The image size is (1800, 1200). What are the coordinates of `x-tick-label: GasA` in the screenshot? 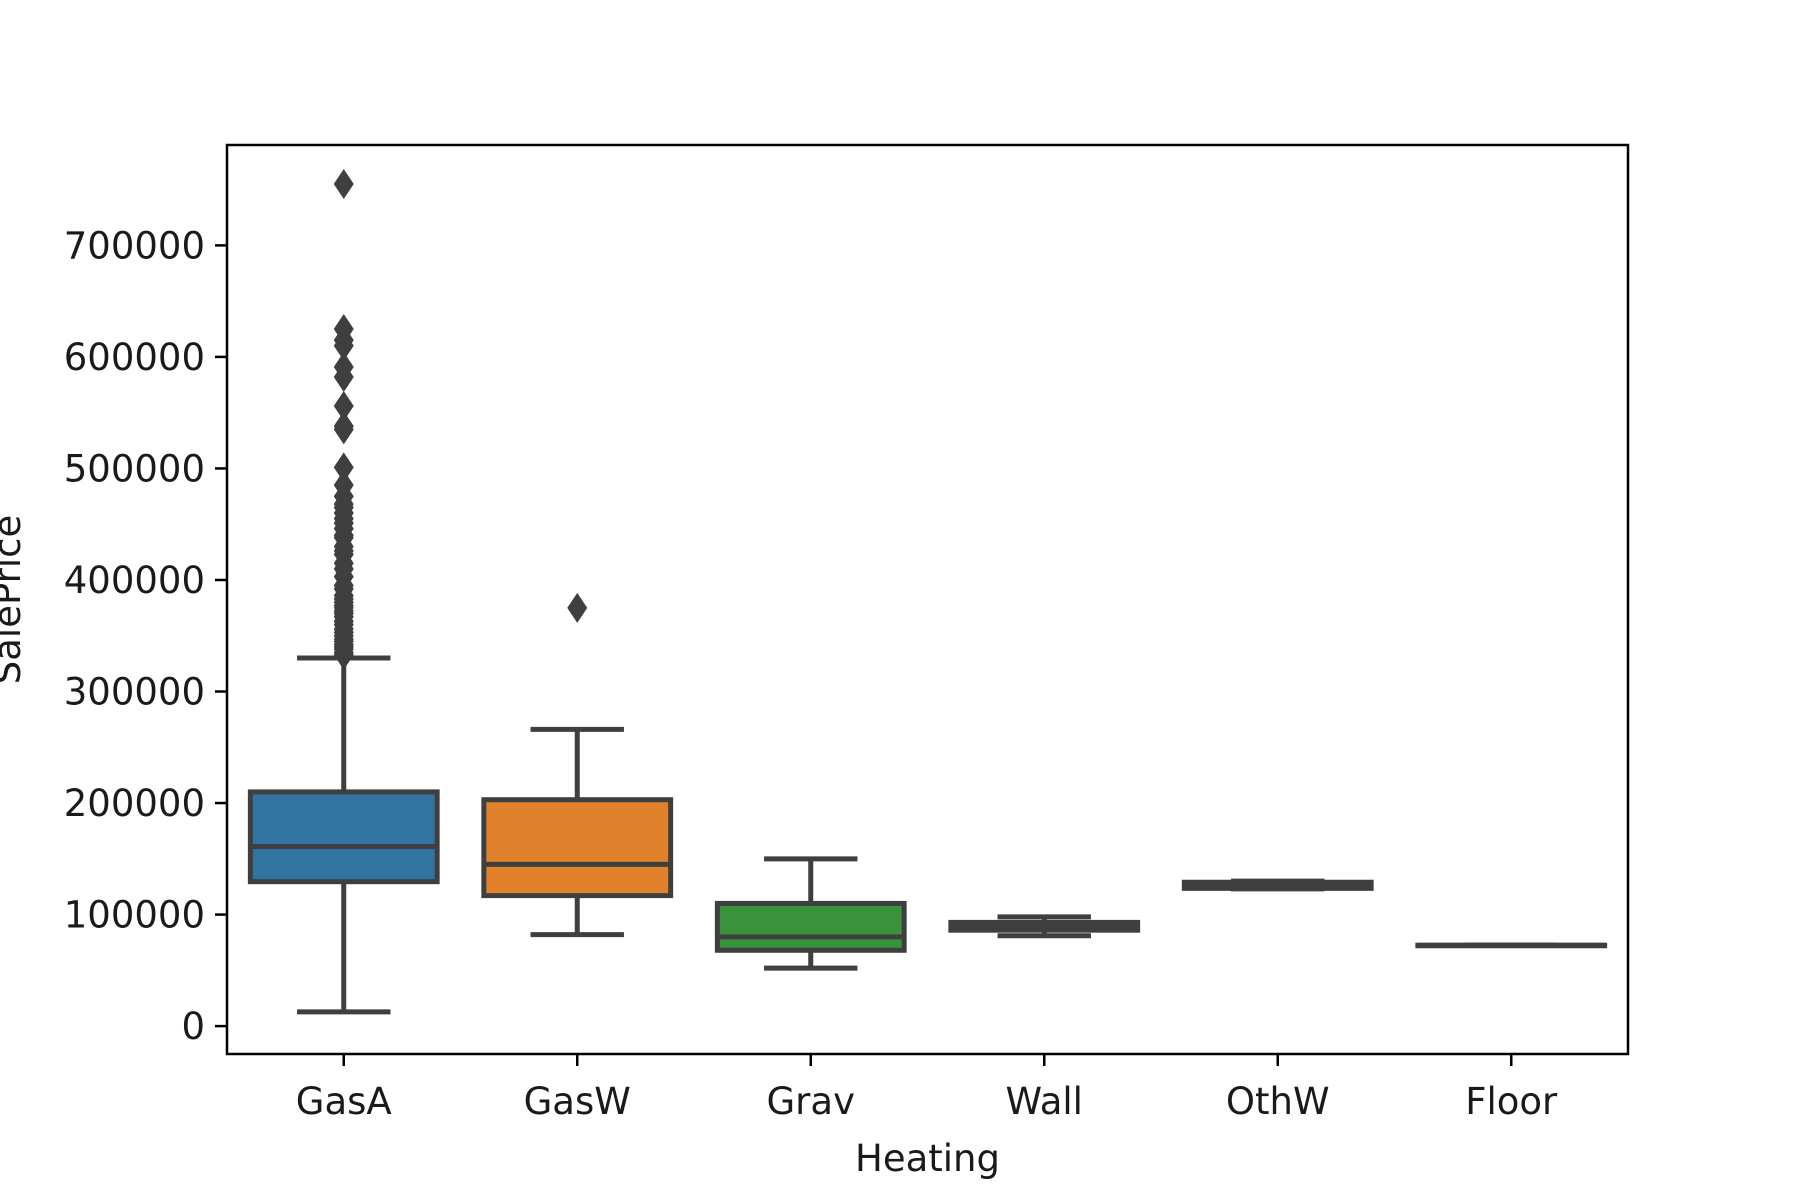 It's located at (344, 1101).